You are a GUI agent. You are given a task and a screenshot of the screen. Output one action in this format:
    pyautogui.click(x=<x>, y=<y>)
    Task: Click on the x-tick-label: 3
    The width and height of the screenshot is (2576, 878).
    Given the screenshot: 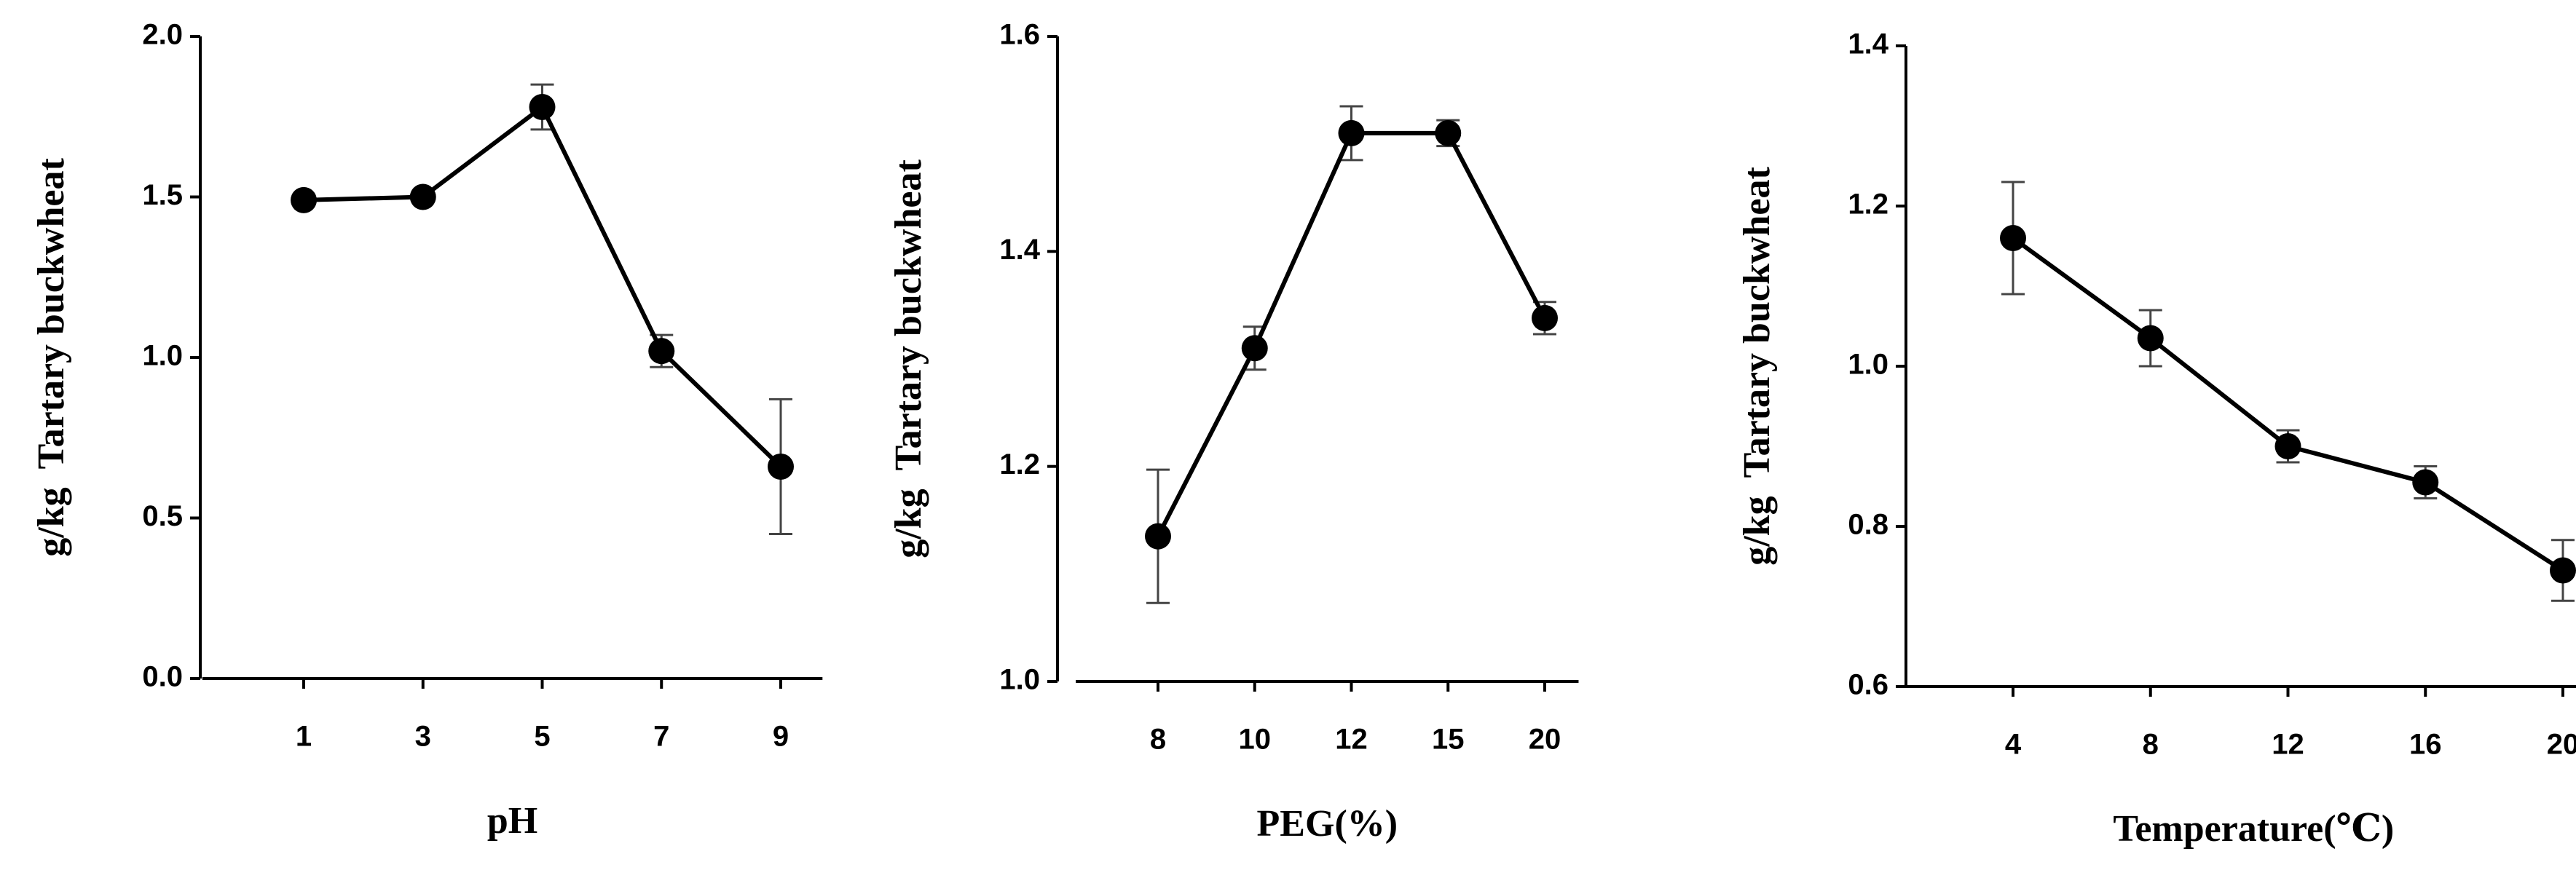 What is the action you would take?
    pyautogui.click(x=423, y=737)
    